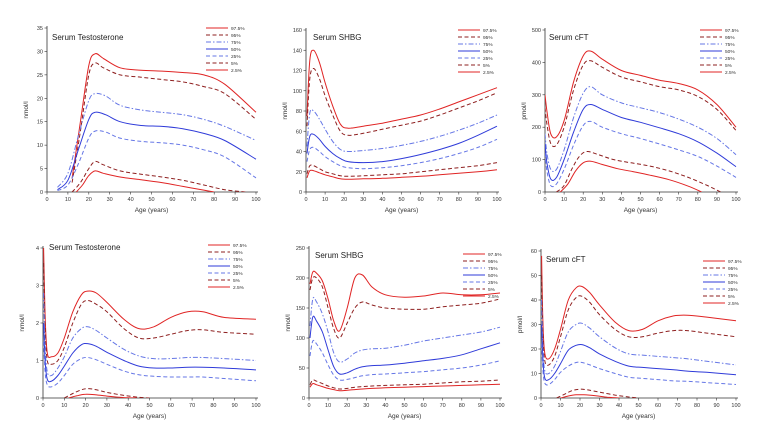 The width and height of the screenshot is (768, 442). What do you see at coordinates (677, 406) in the screenshot?
I see `x-tick-label: 70` at bounding box center [677, 406].